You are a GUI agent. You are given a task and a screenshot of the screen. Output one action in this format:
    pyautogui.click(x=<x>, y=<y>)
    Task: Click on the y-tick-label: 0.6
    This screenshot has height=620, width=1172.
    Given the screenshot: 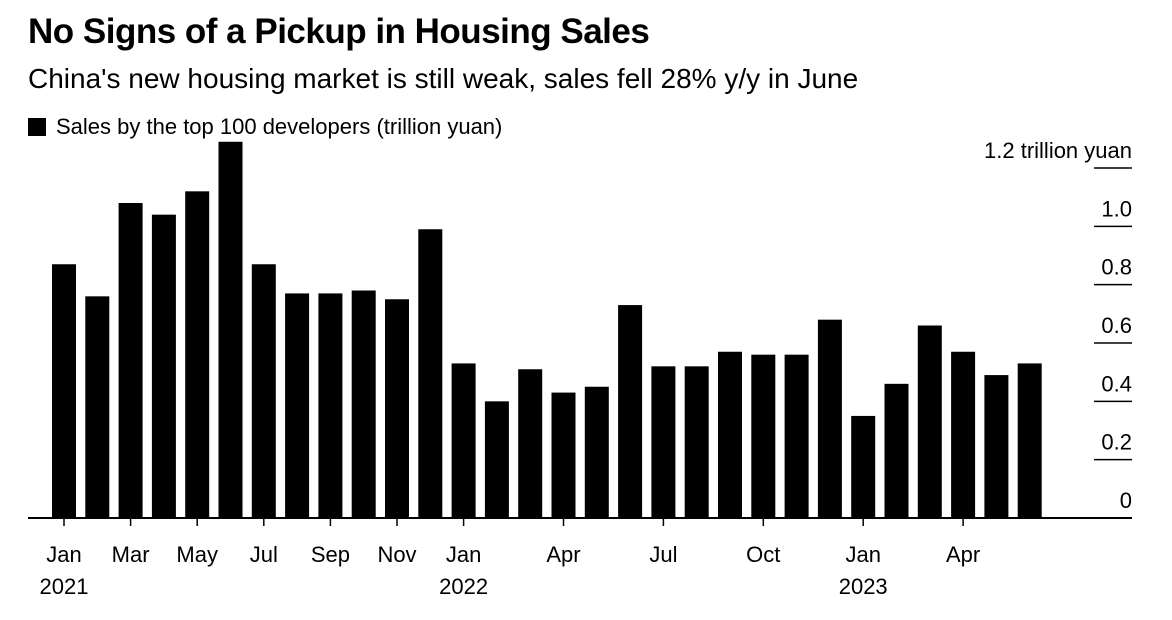 What is the action you would take?
    pyautogui.click(x=1116, y=325)
    